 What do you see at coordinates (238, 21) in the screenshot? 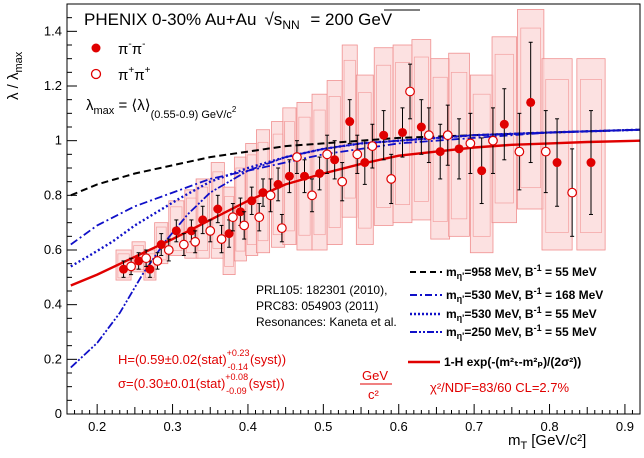
I see `chart-title: PHENIX 0-30% Au+Au √sNN = 200 GeV` at bounding box center [238, 21].